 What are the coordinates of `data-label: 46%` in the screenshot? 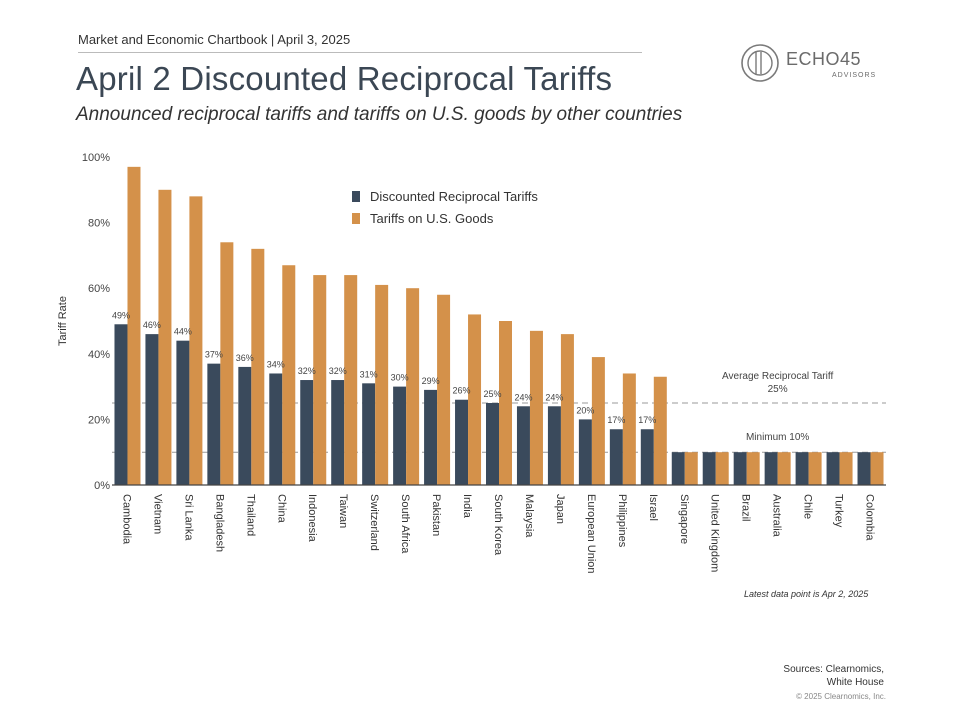 It's located at (152, 325).